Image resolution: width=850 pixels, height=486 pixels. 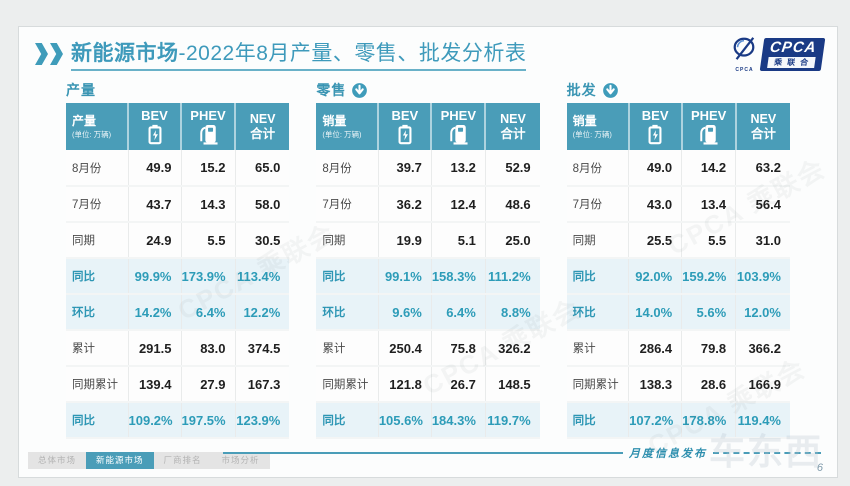 What do you see at coordinates (155, 168) in the screenshot?
I see `cell-value: 49.9` at bounding box center [155, 168].